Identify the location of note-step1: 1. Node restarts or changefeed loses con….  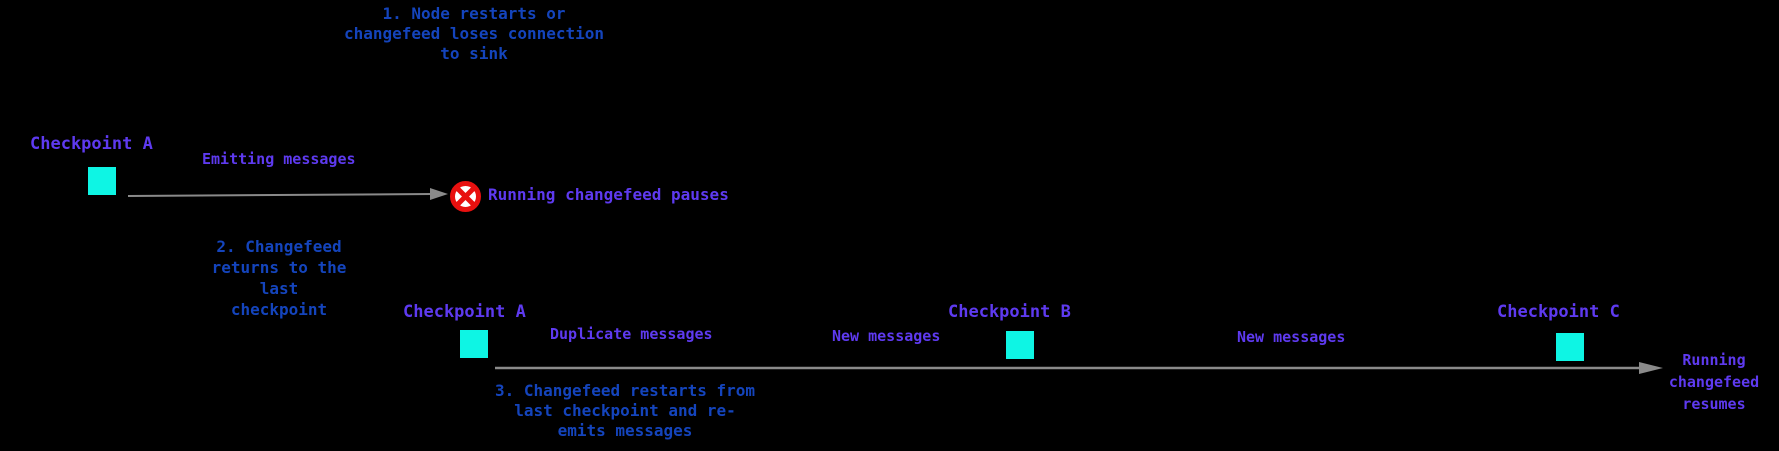
(474, 33).